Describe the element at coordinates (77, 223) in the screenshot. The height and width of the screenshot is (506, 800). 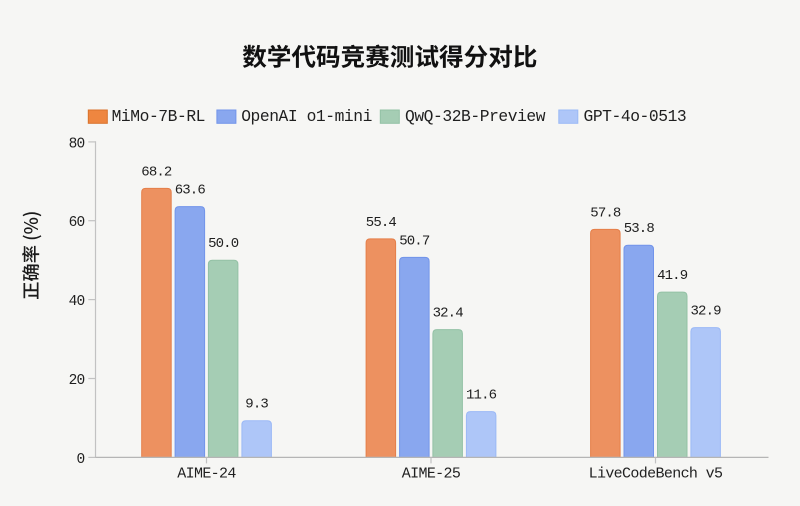
I see `svg-text: 60` at that location.